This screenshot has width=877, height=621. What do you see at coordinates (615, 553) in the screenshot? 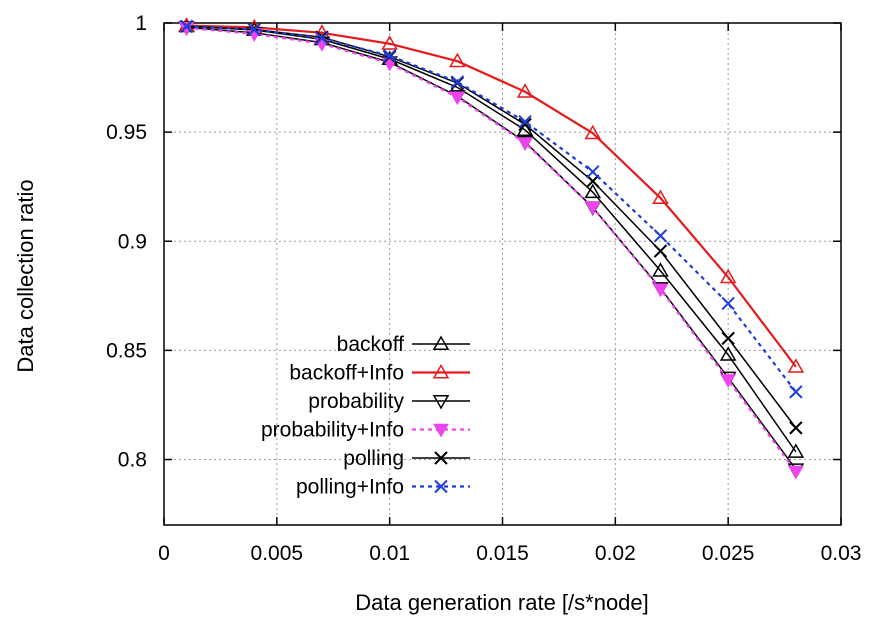
I see `x-tick-label: 0.02` at bounding box center [615, 553].